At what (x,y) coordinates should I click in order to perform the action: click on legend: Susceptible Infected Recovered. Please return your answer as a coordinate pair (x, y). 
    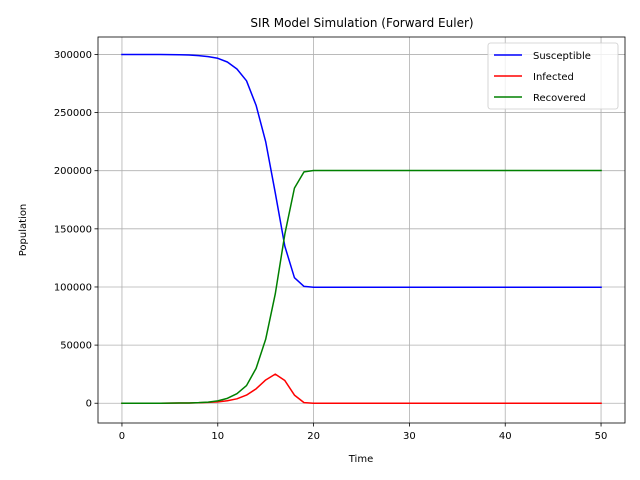
    Looking at the image, I should click on (553, 76).